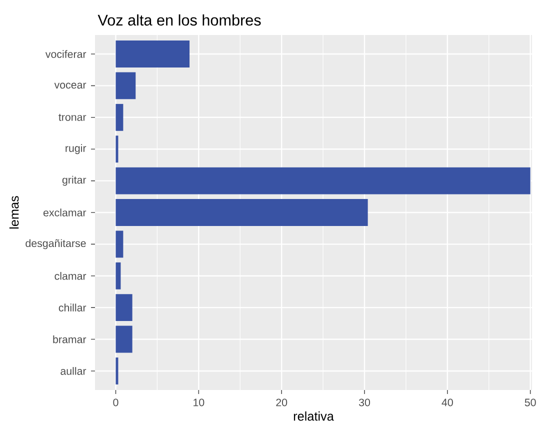 The image size is (545, 425). Describe the element at coordinates (72, 117) in the screenshot. I see `y-tick-label: tronar` at that location.